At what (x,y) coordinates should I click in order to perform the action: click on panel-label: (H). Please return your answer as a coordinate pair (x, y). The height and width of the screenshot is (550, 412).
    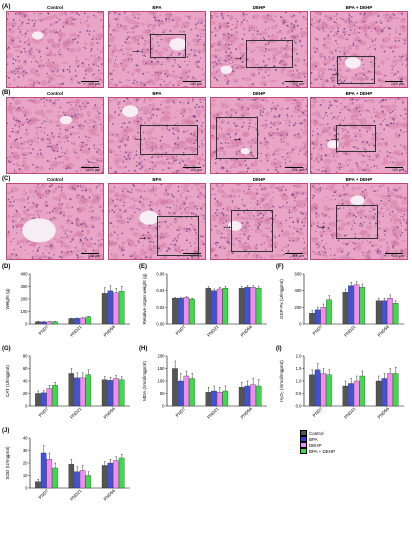
    Looking at the image, I should click on (143, 349).